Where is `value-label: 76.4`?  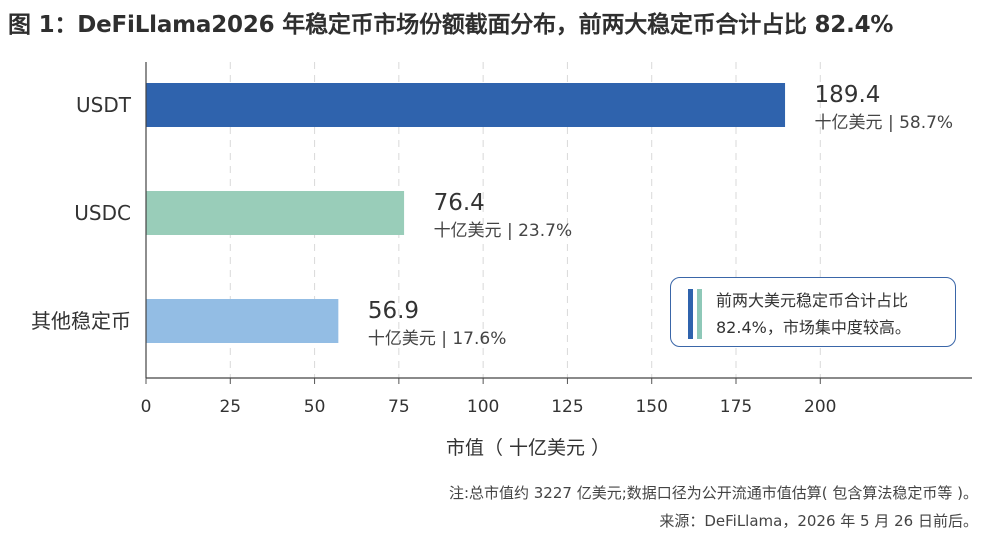
value-label: 76.4 is located at coordinates (459, 203).